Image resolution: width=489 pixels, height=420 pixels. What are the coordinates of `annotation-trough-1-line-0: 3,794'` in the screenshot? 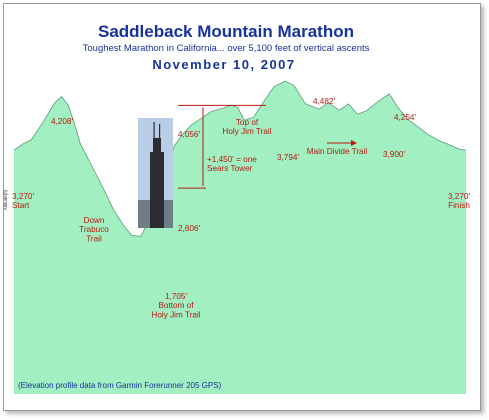 It's located at (288, 157).